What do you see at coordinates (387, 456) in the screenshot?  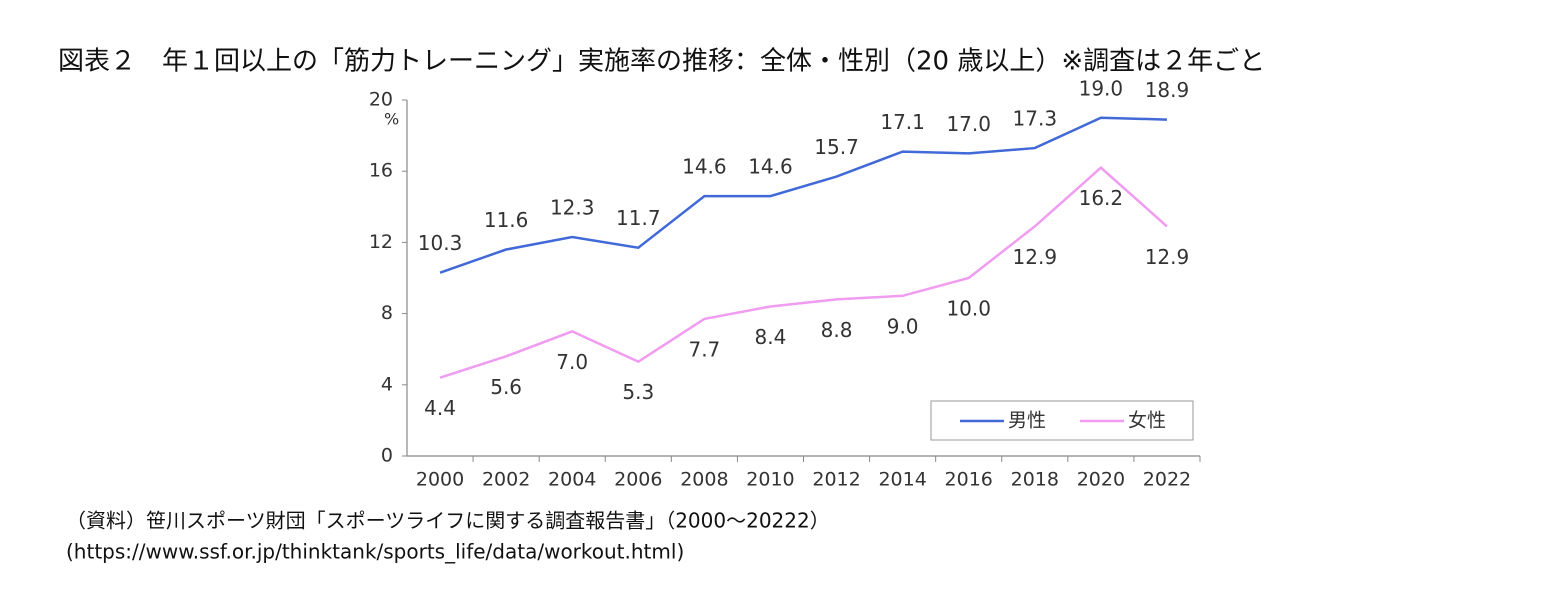 I see `y-tick-label: 0` at bounding box center [387, 456].